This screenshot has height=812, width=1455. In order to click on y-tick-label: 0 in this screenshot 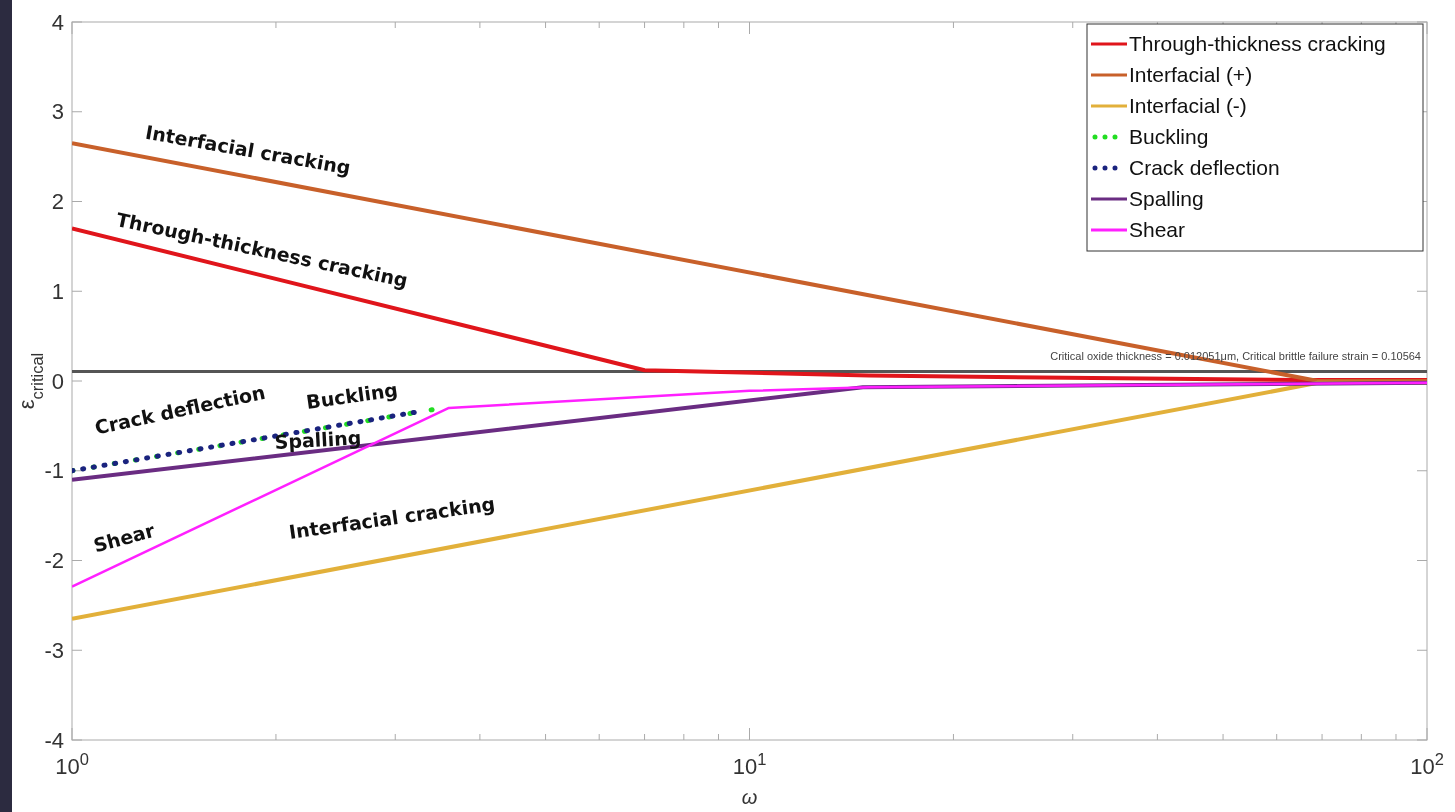, I will do `click(57, 381)`.